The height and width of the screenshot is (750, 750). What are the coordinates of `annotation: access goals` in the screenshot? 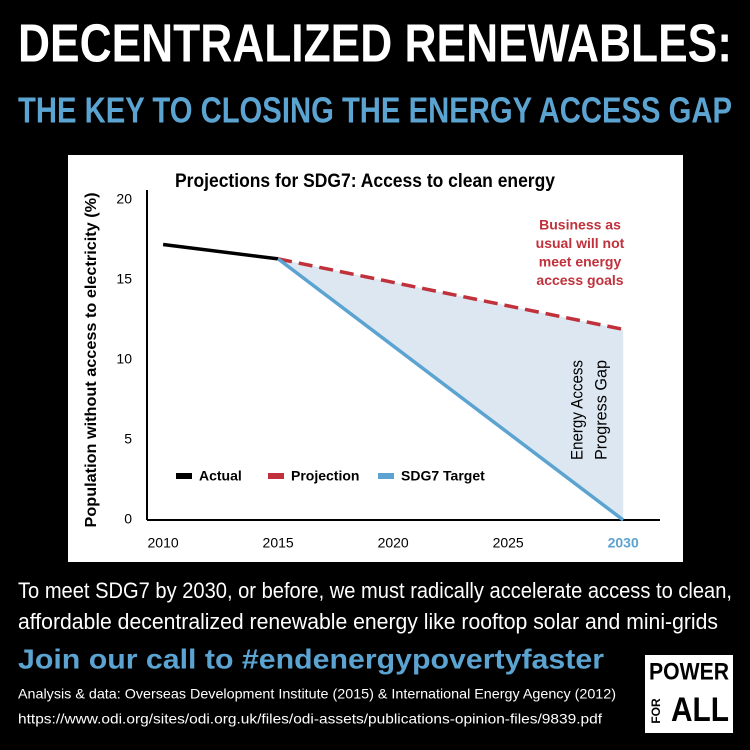 It's located at (579, 280).